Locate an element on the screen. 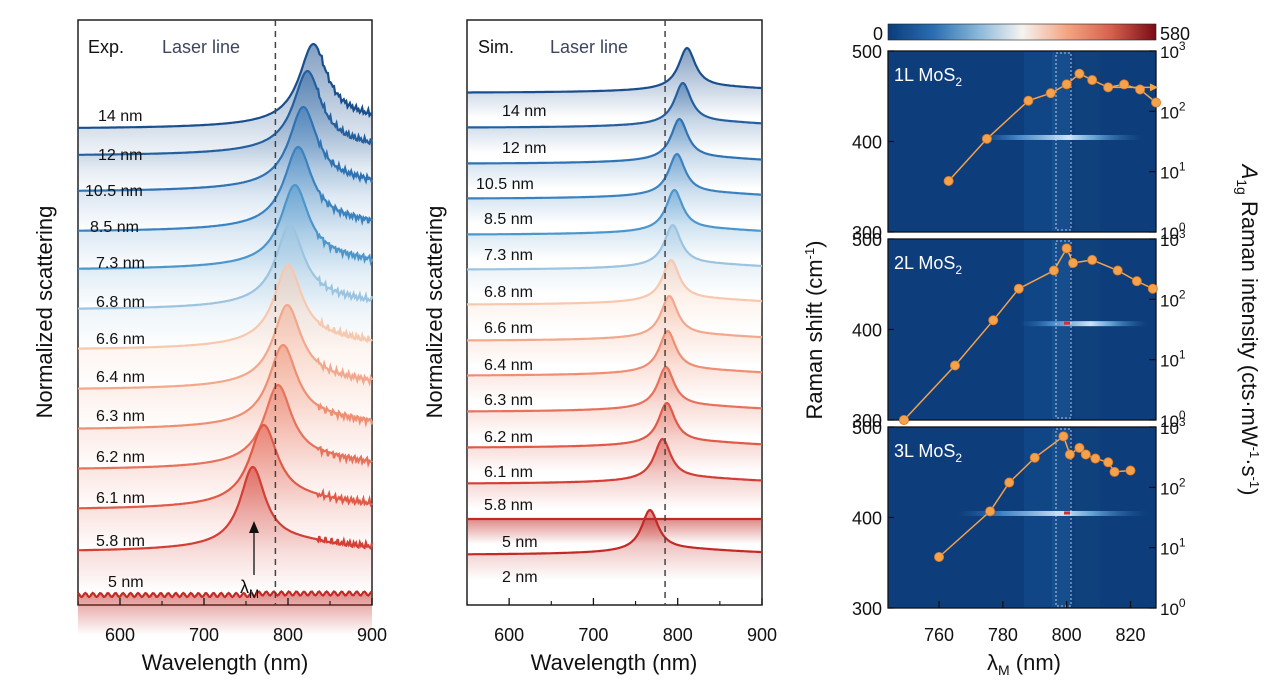  sim-x-axis-label: Wavelength (nm) is located at coordinates (614, 662).